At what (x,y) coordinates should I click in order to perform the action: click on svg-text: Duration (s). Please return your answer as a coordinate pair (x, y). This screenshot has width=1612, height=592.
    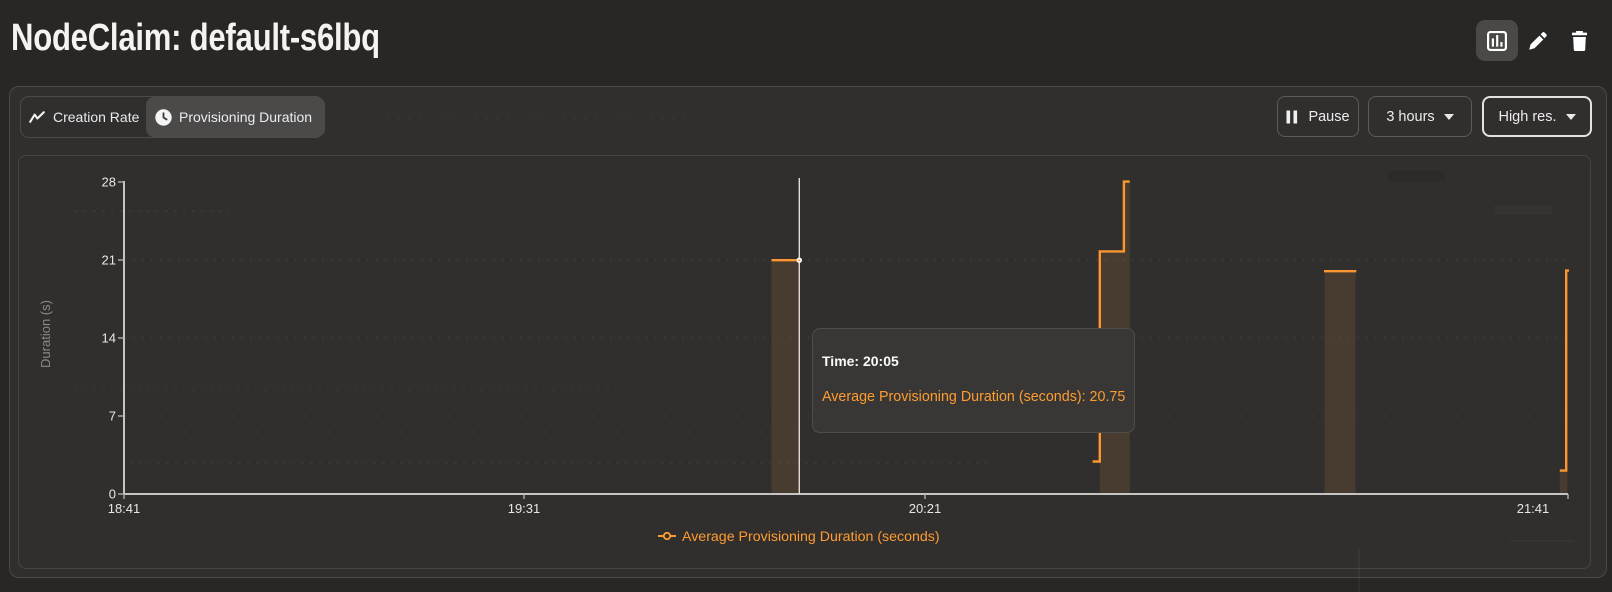
    Looking at the image, I should click on (45, 334).